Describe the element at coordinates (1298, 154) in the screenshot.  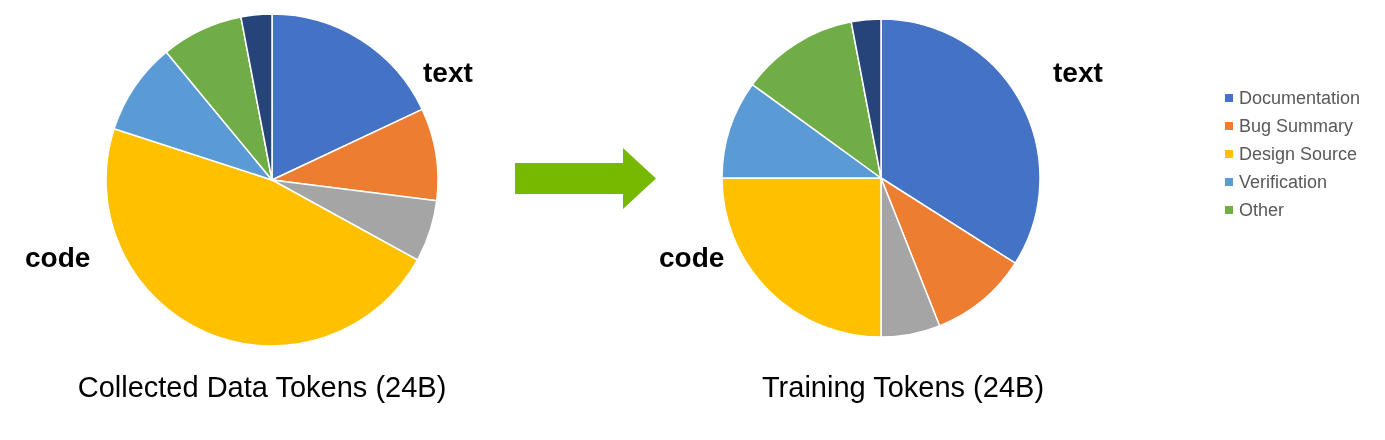
I see `legend-label: Design Source` at that location.